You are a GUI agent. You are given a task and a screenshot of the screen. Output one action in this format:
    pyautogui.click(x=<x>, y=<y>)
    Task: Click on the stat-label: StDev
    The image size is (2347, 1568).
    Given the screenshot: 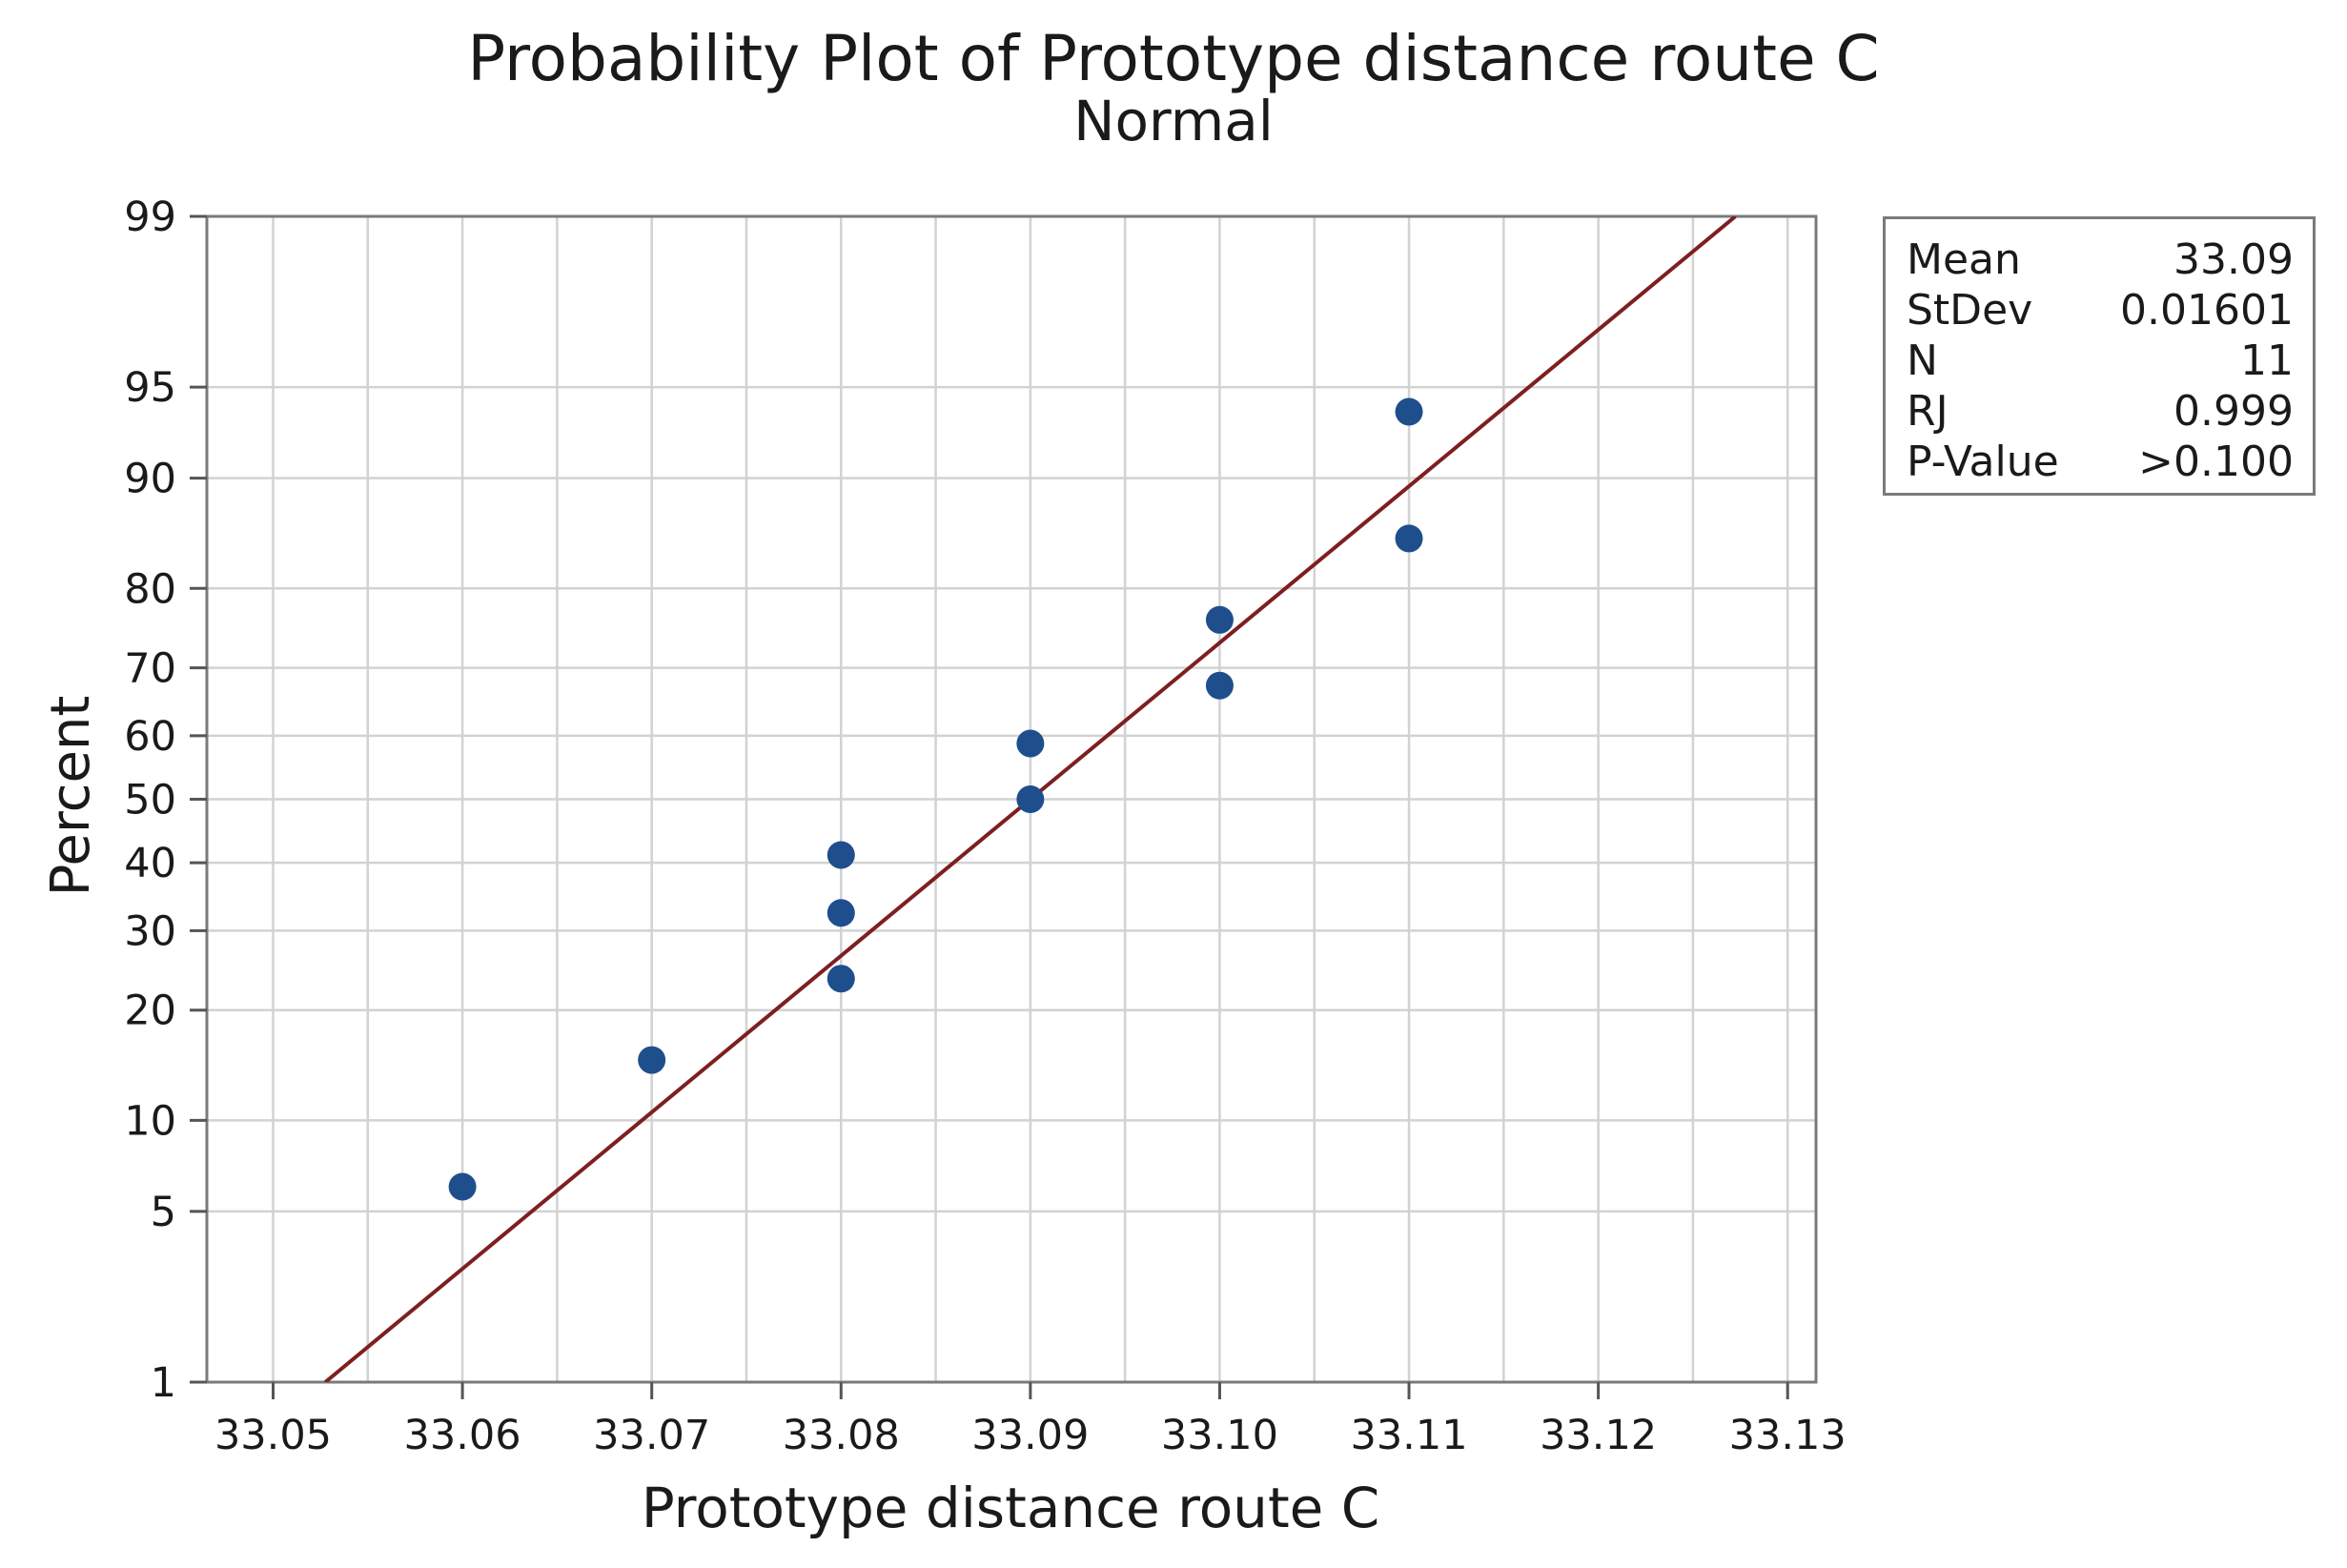 What is the action you would take?
    pyautogui.click(x=1970, y=310)
    